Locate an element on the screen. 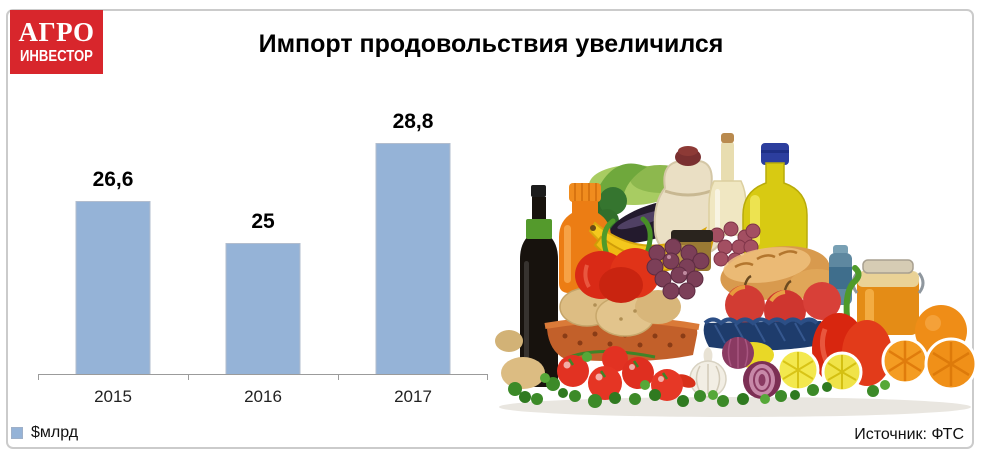 The image size is (982, 455). left-peppers is located at coordinates (617, 259).